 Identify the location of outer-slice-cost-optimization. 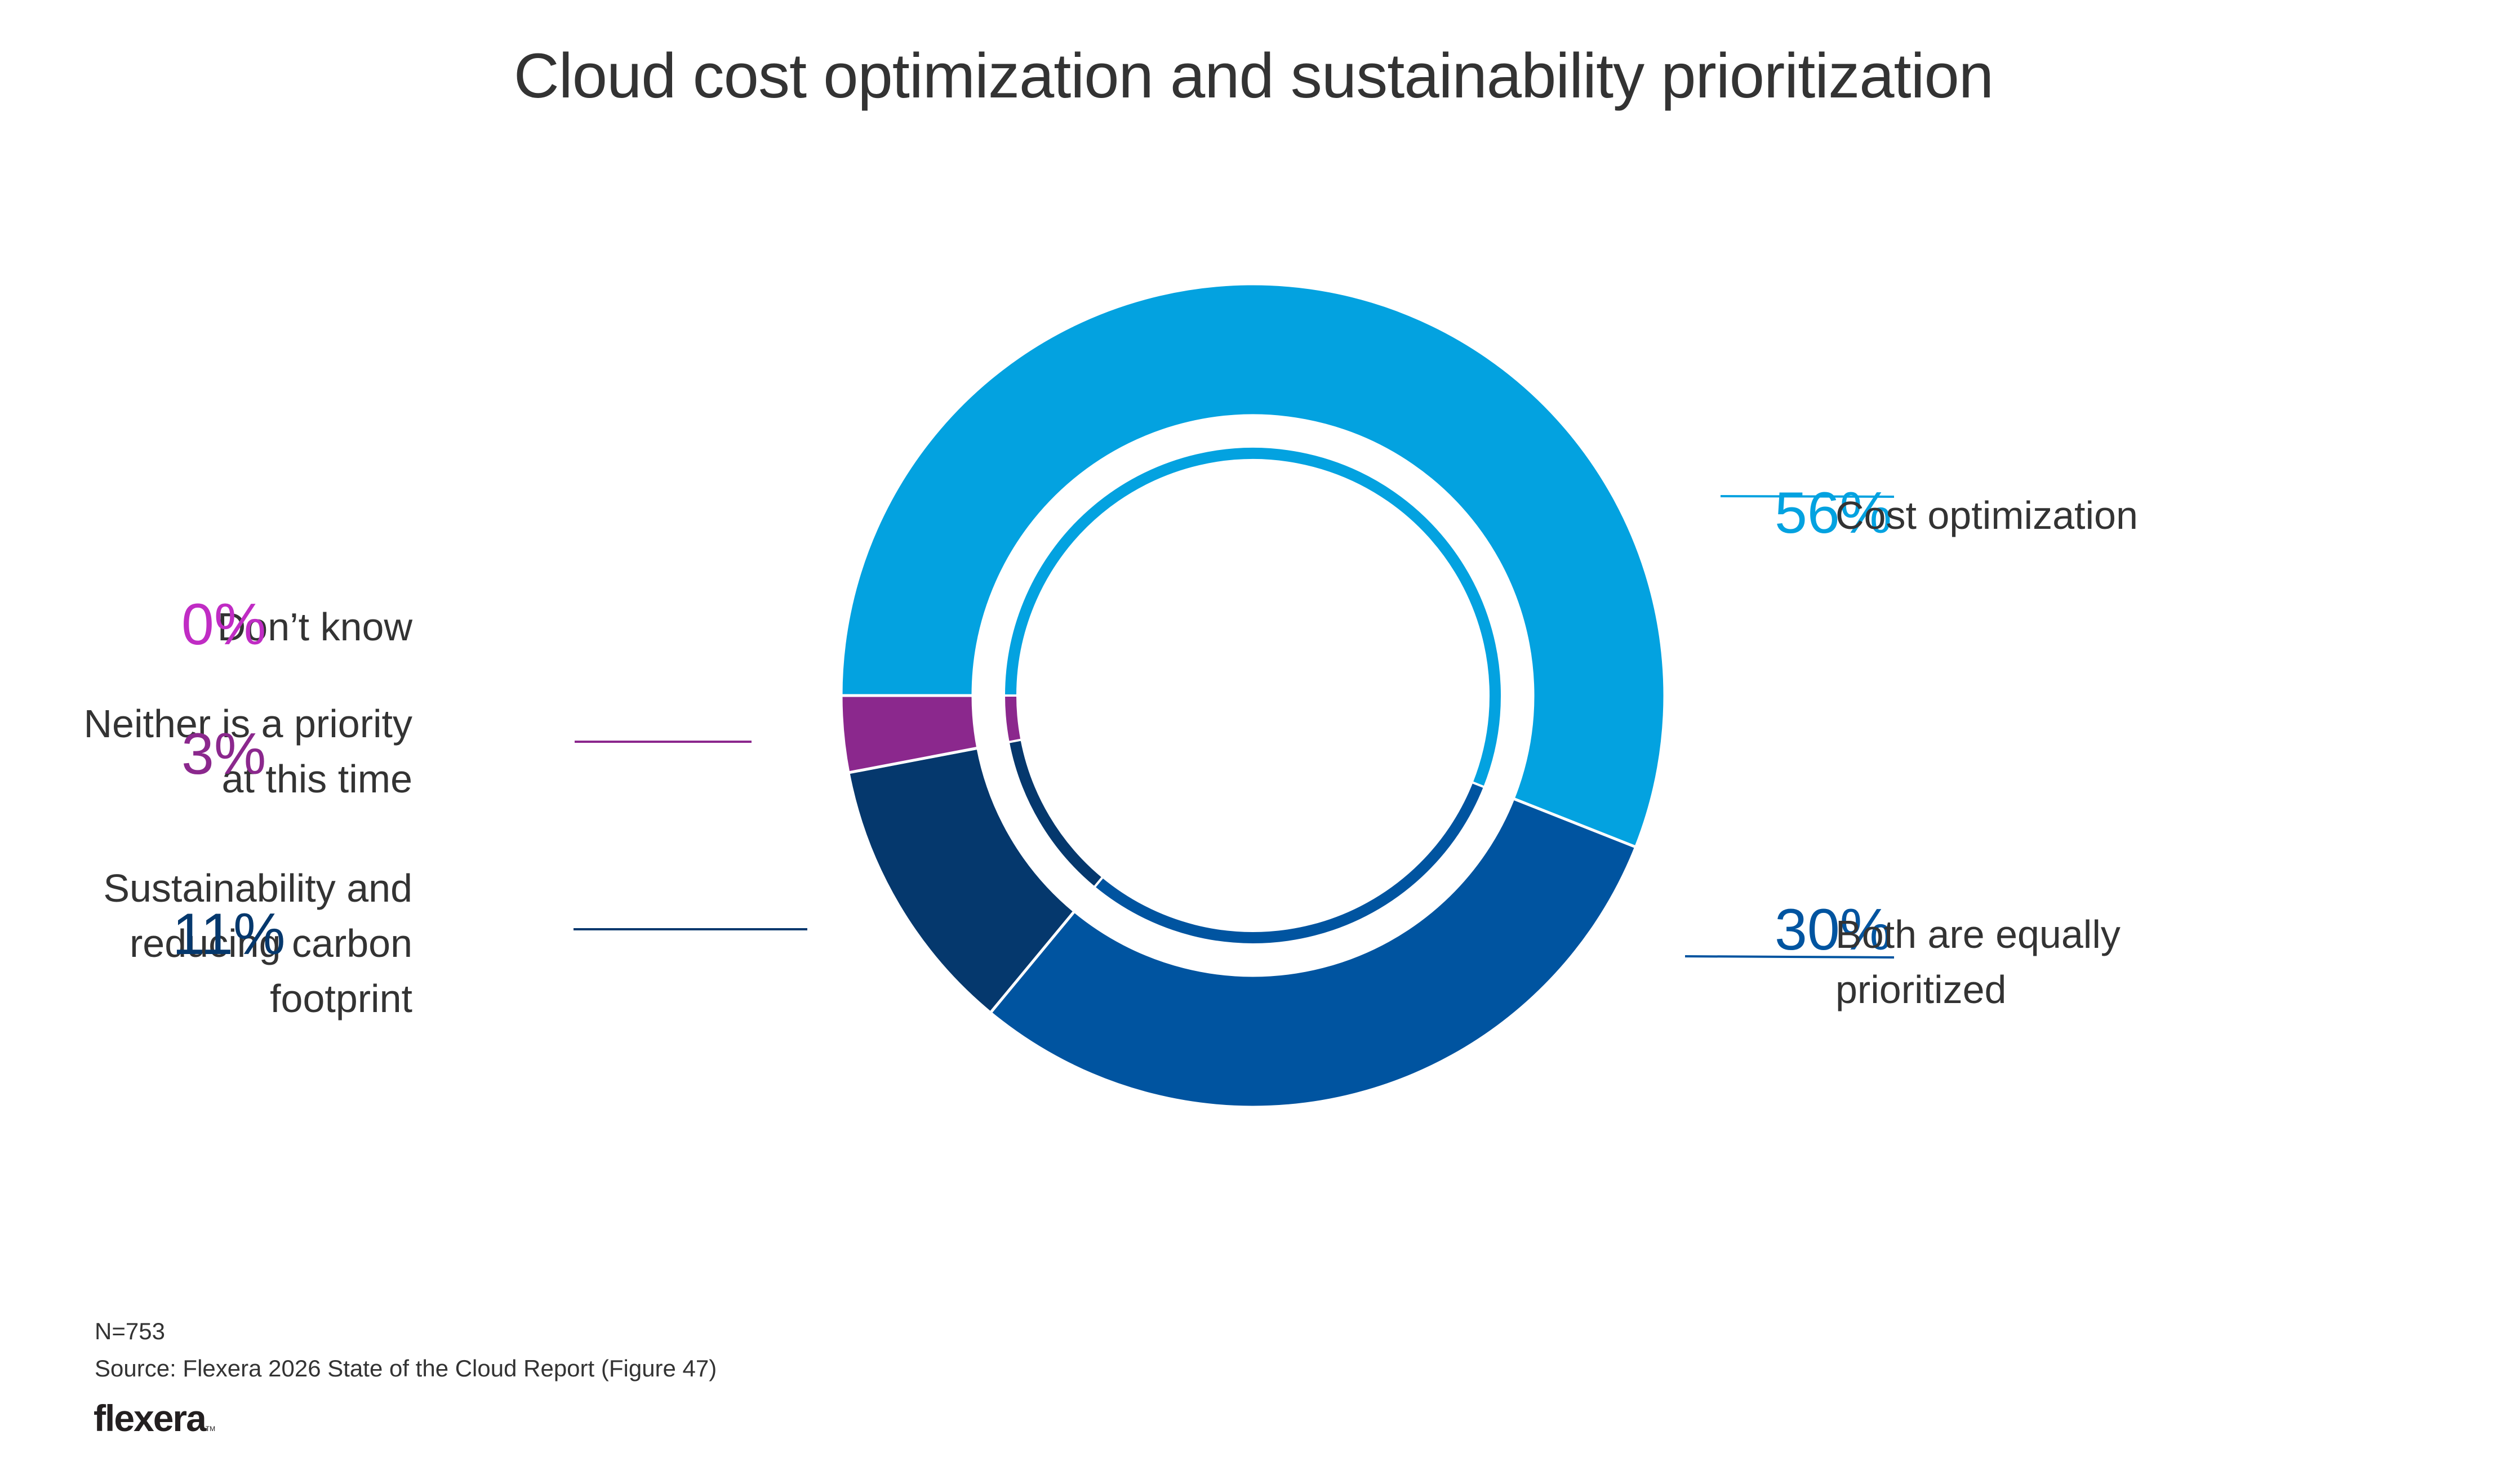
(1252, 565).